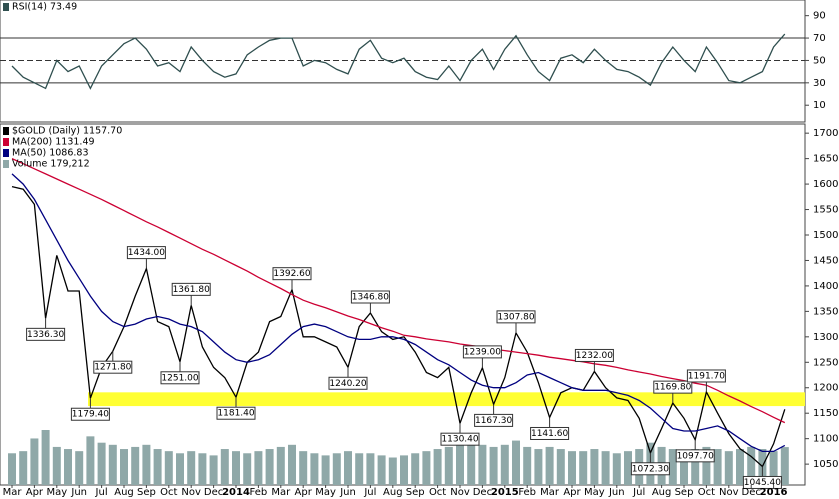 This screenshot has height=499, width=839. What do you see at coordinates (515, 317) in the screenshot?
I see `annotation-label: 1307.80` at bounding box center [515, 317].